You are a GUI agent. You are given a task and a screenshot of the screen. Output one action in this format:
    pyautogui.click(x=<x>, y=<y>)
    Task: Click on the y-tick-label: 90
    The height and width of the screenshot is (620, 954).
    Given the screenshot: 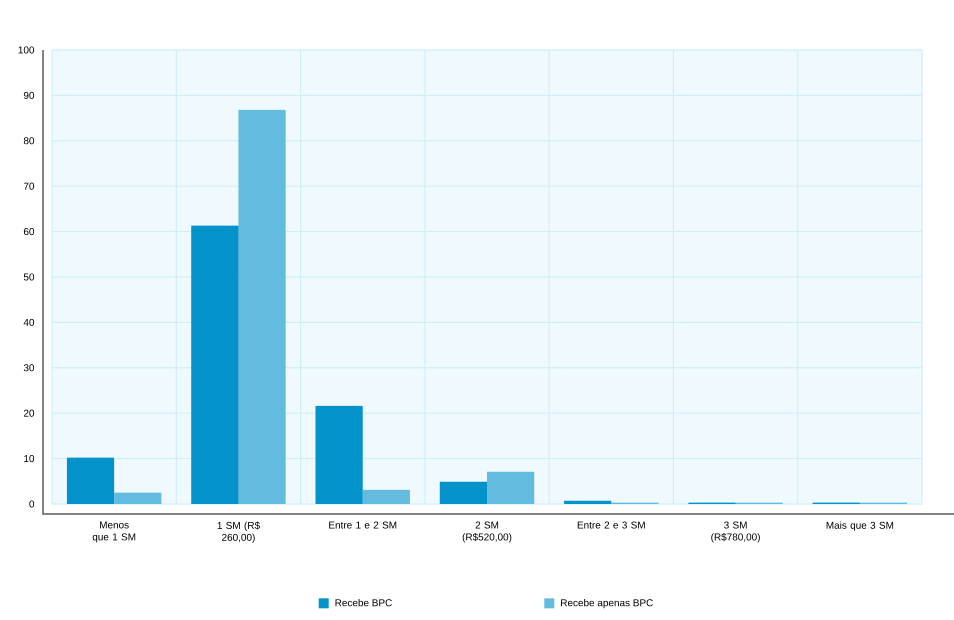 What is the action you would take?
    pyautogui.click(x=29, y=95)
    